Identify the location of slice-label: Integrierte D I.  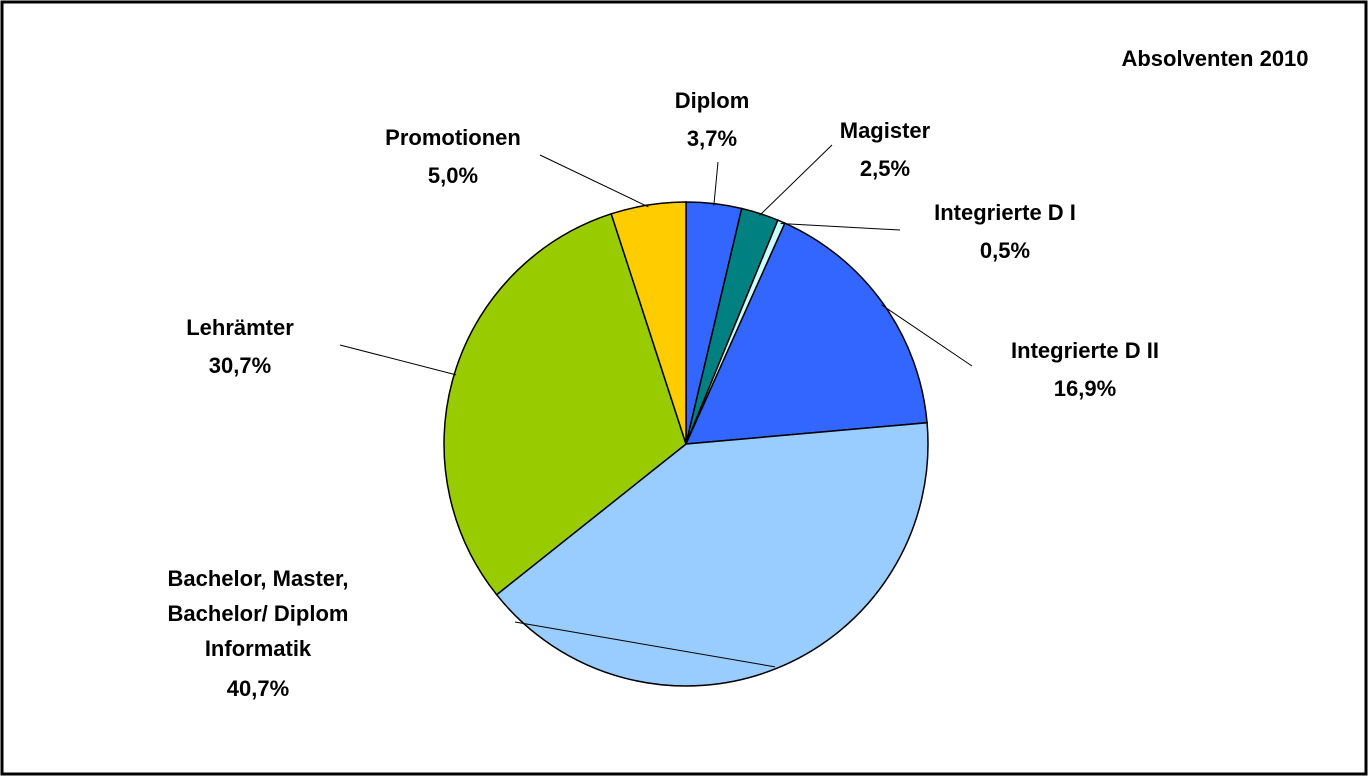
(1005, 212).